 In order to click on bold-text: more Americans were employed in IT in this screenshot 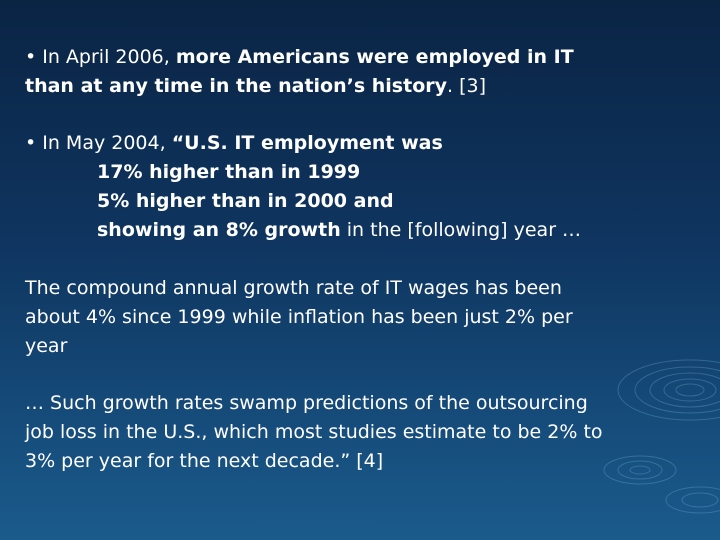, I will do `click(374, 57)`.